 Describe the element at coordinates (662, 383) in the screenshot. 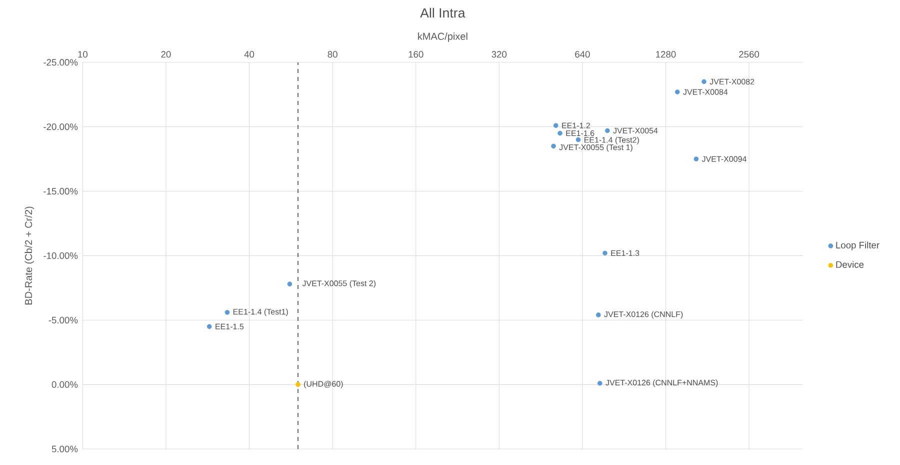

I see `annotation: JVET-X0126 (CNNLF+NNAMS)` at that location.